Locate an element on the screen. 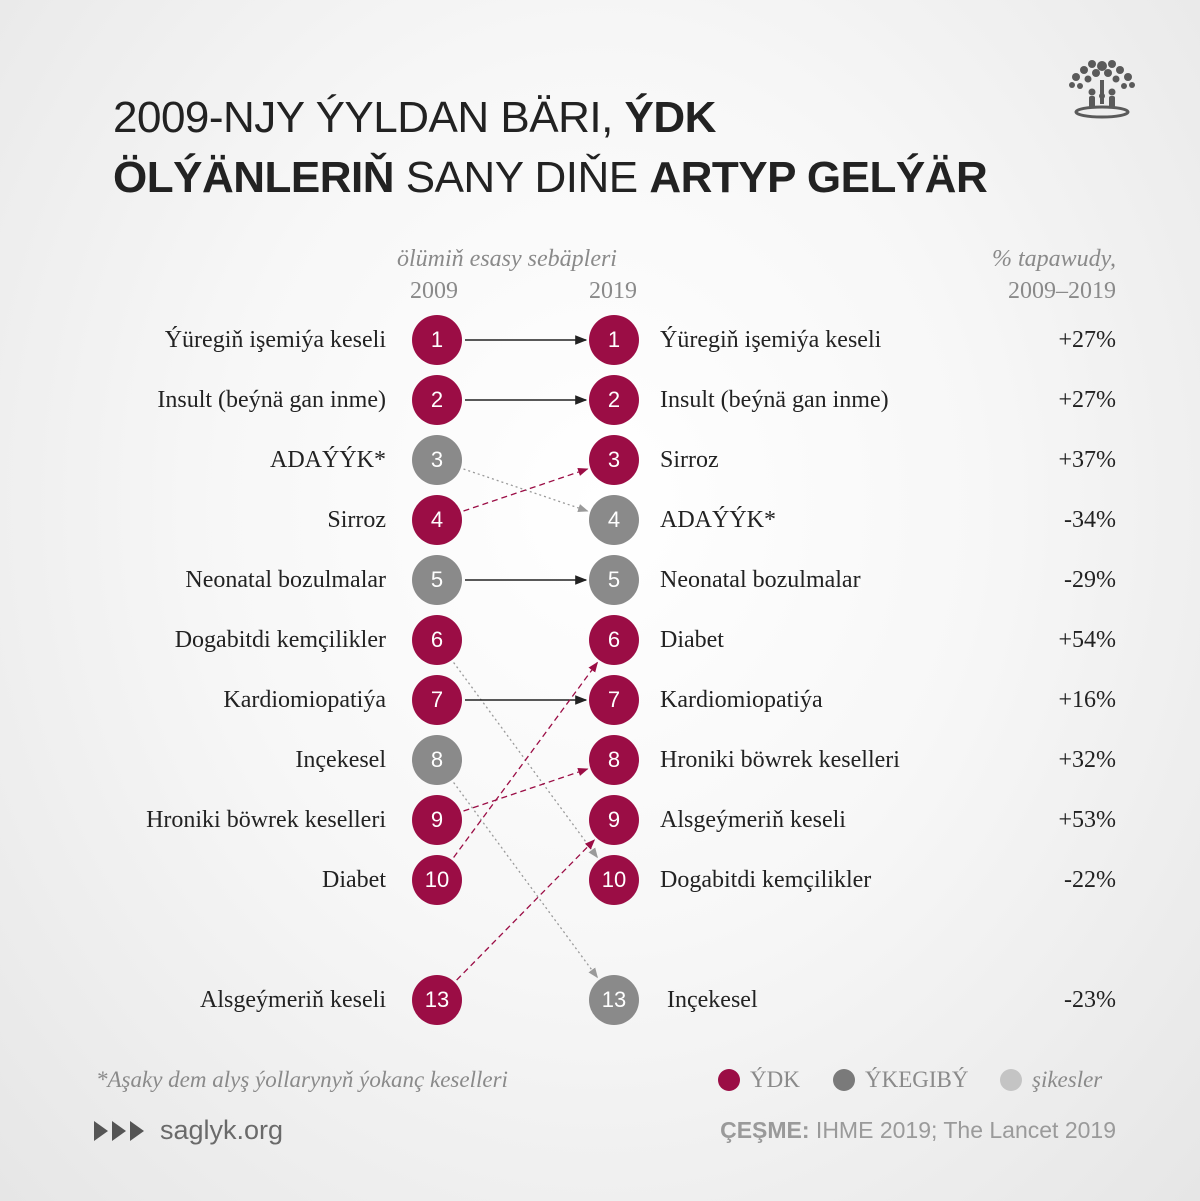 Image resolution: width=1200 pixels, height=1201 pixels. rank-circle-left: 4 is located at coordinates (437, 520).